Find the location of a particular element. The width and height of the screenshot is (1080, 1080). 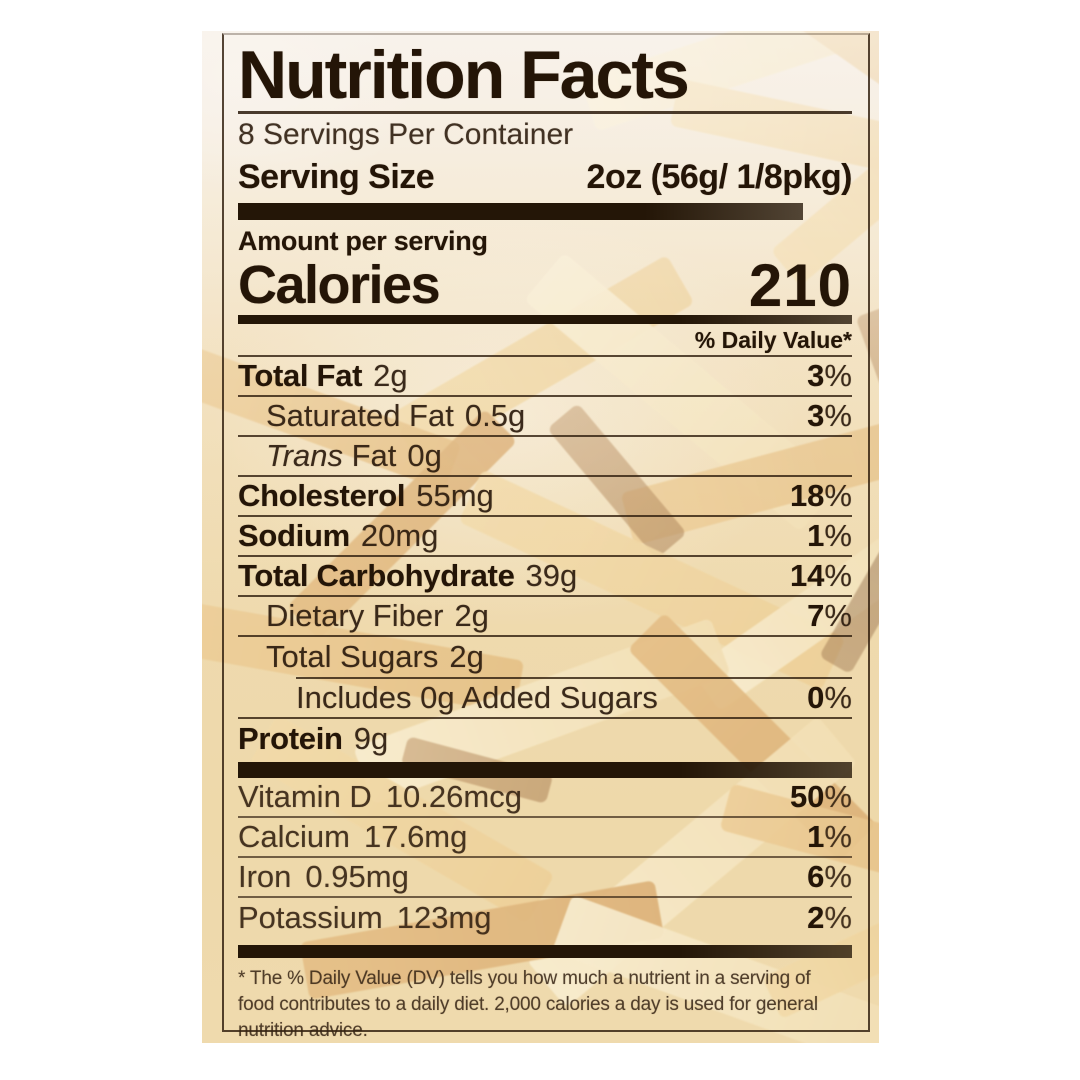

nutrient-amount: 0.5g is located at coordinates (495, 415).